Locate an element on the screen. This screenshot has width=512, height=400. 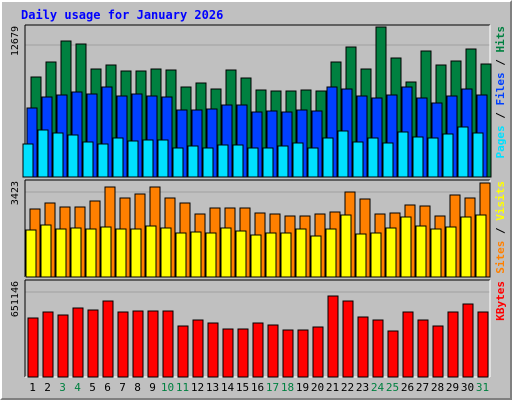
panel-2-legend: Sites / Visits is located at coordinates (500, 227).